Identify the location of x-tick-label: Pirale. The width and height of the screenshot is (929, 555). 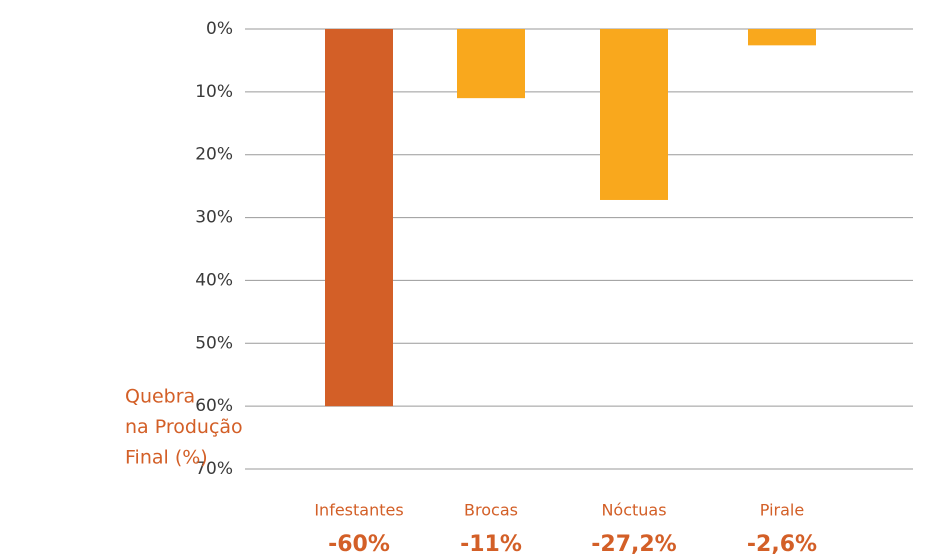
(782, 510).